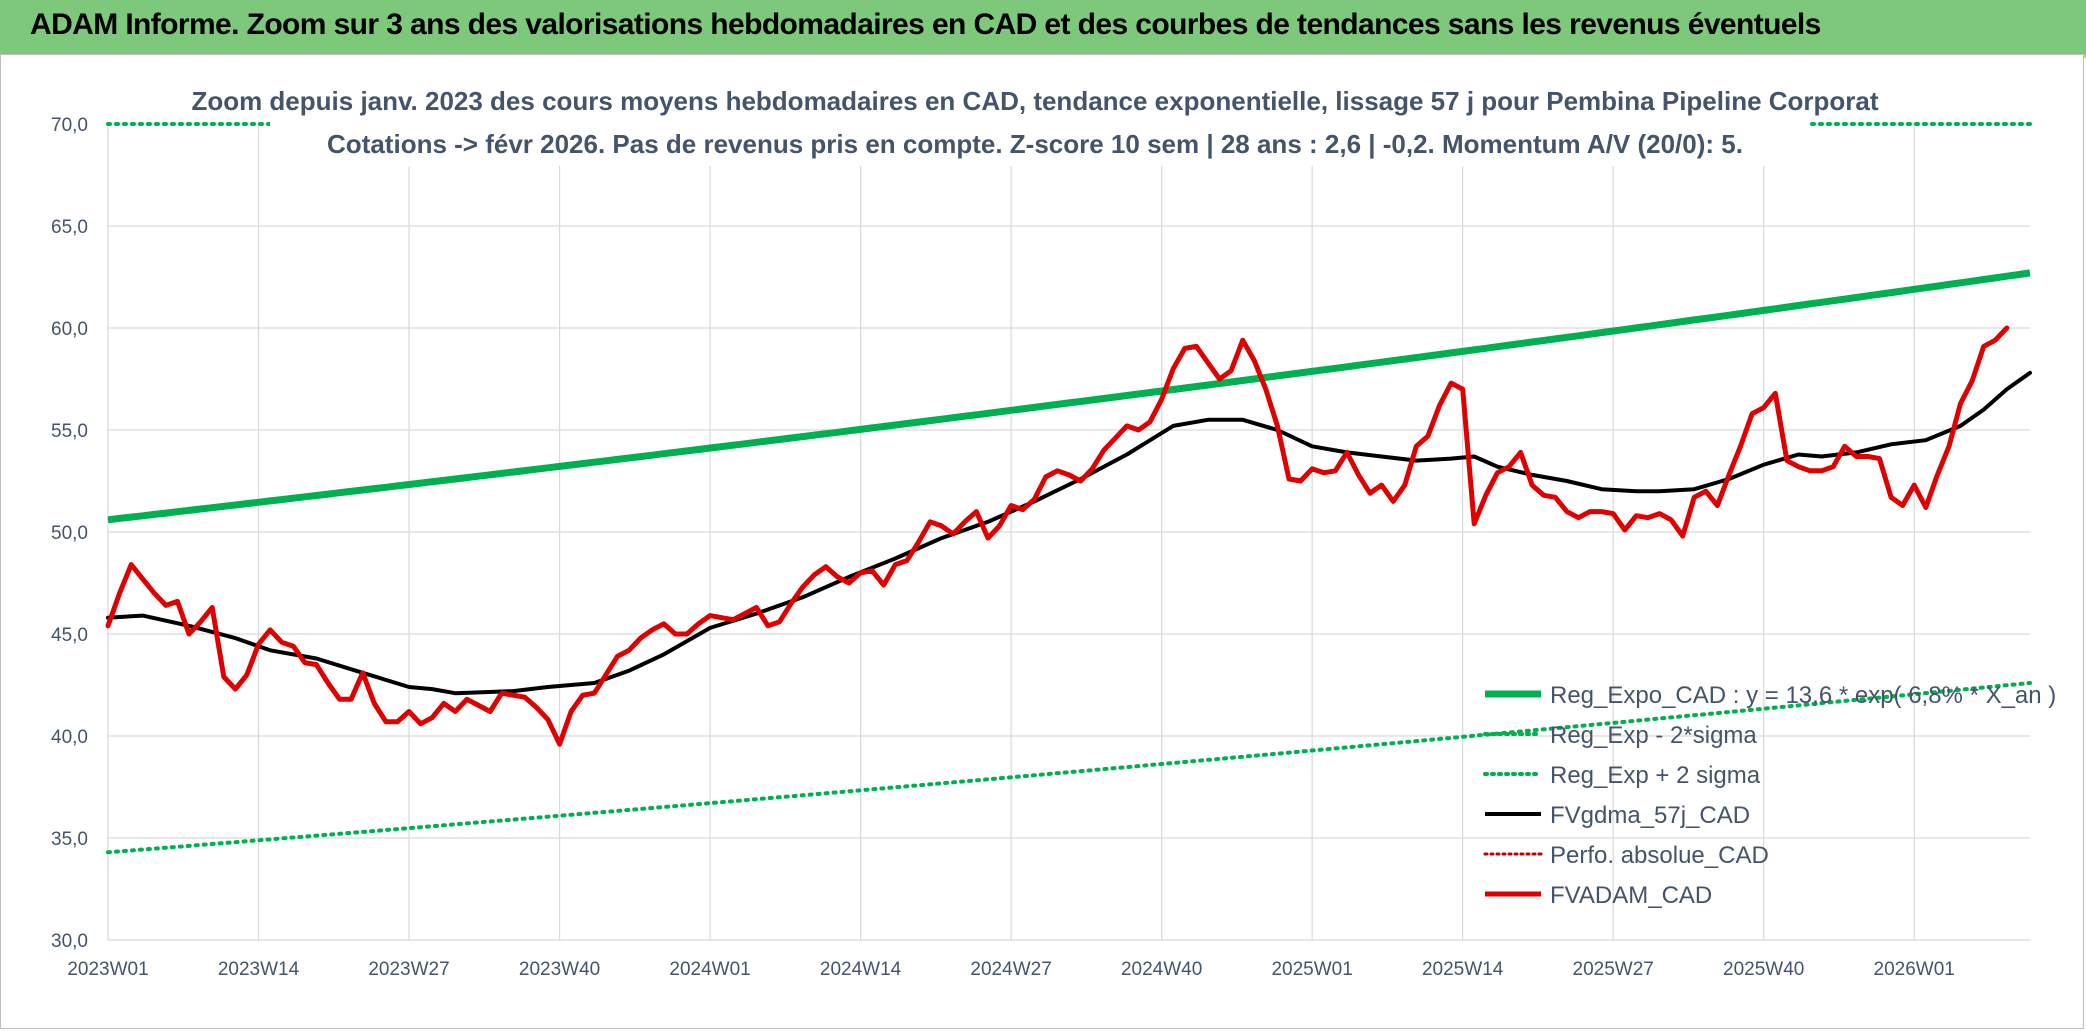 This screenshot has height=1031, width=2086. I want to click on x-tick-label: 2023W01, so click(107, 969).